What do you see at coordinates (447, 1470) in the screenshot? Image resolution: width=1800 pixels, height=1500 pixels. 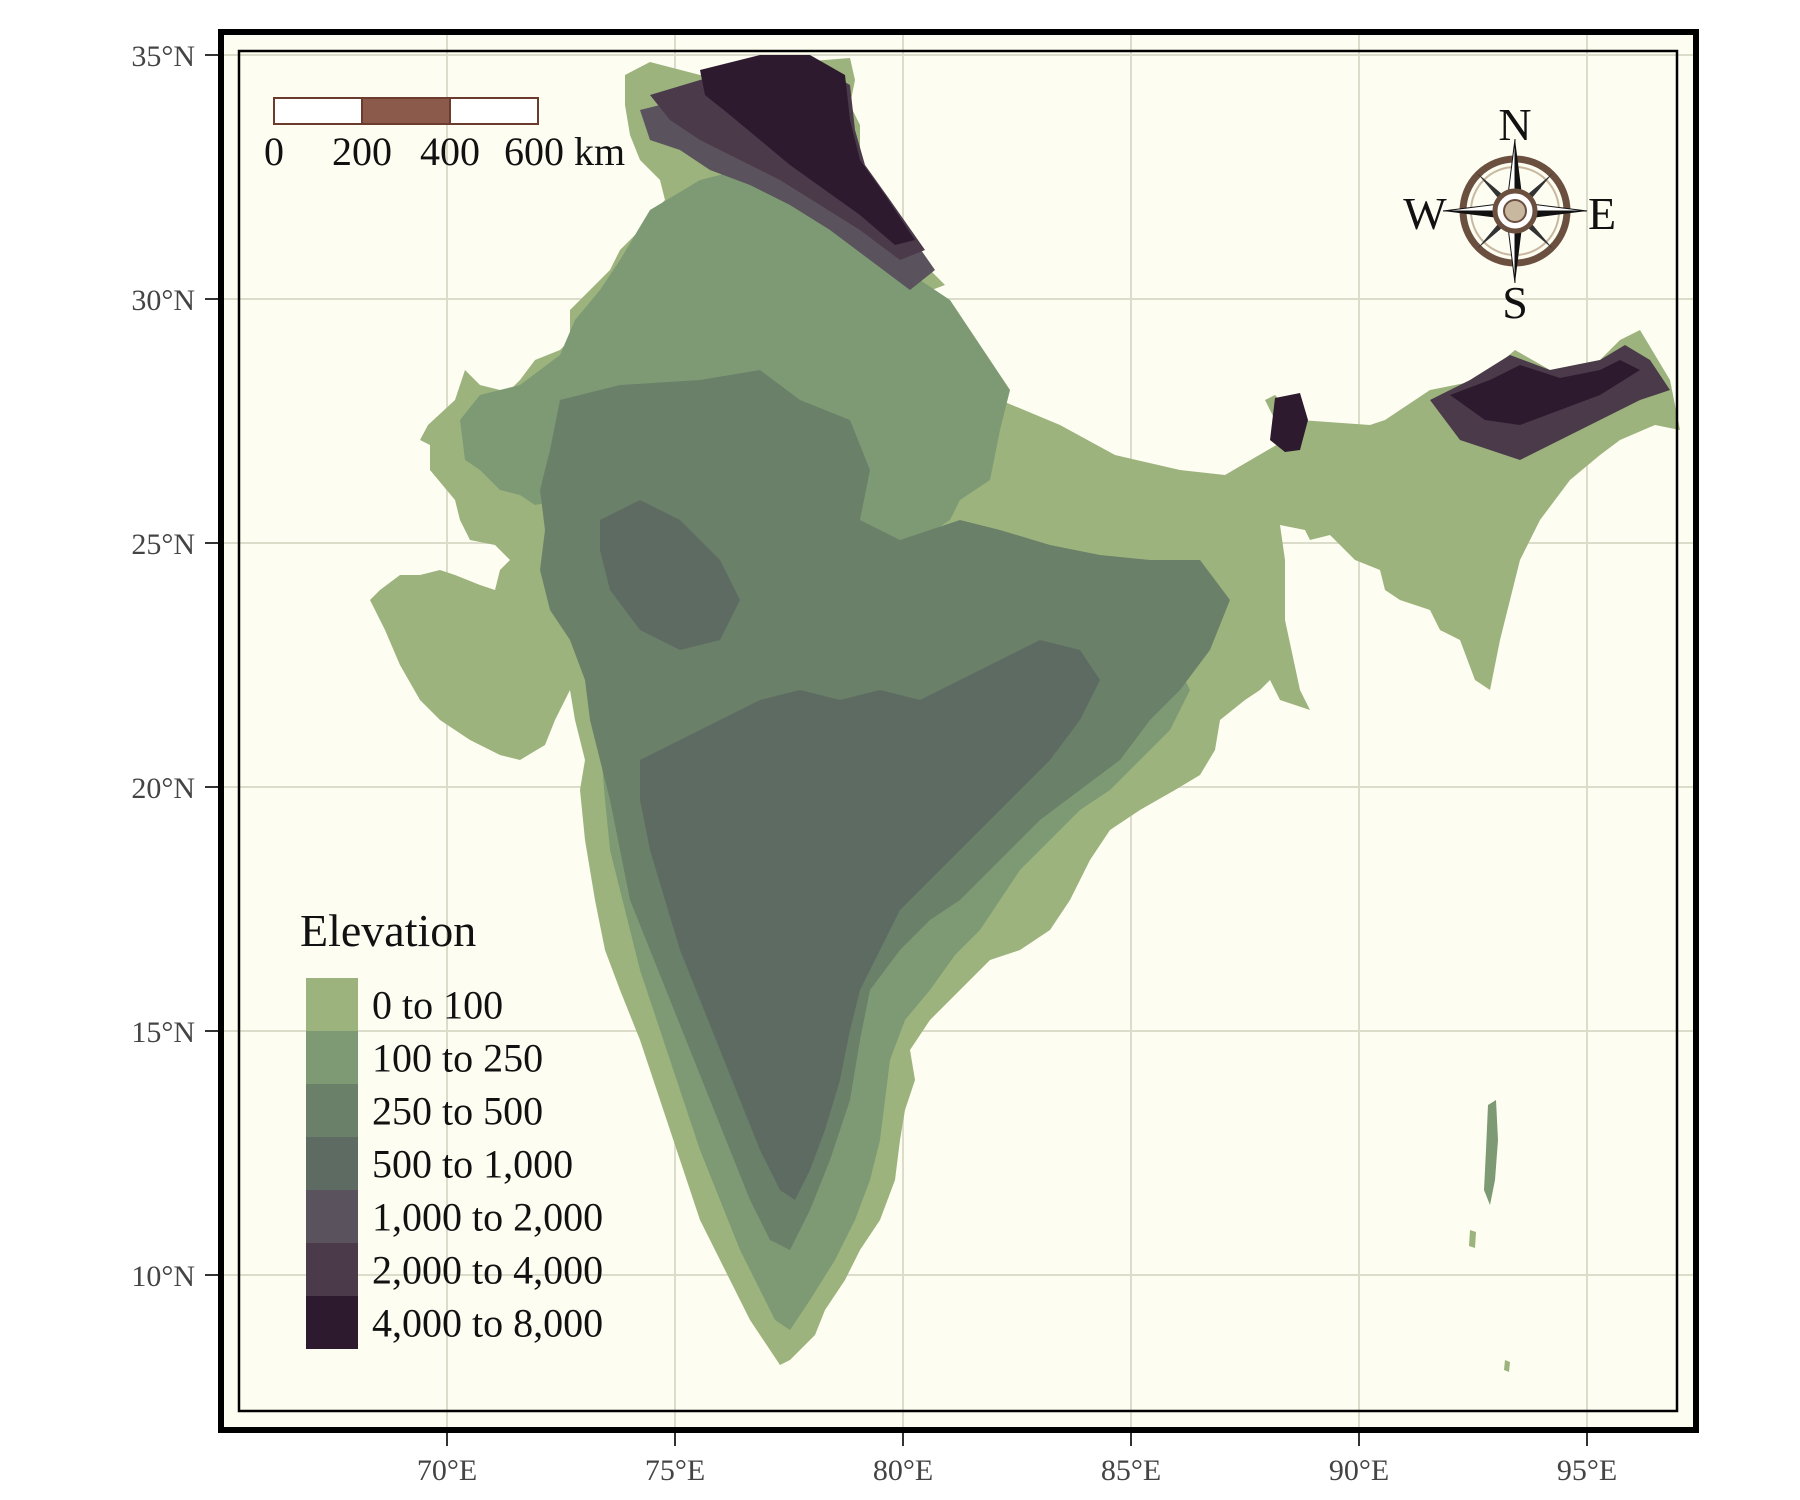 I see `x-tick-label-70e: 70°E` at bounding box center [447, 1470].